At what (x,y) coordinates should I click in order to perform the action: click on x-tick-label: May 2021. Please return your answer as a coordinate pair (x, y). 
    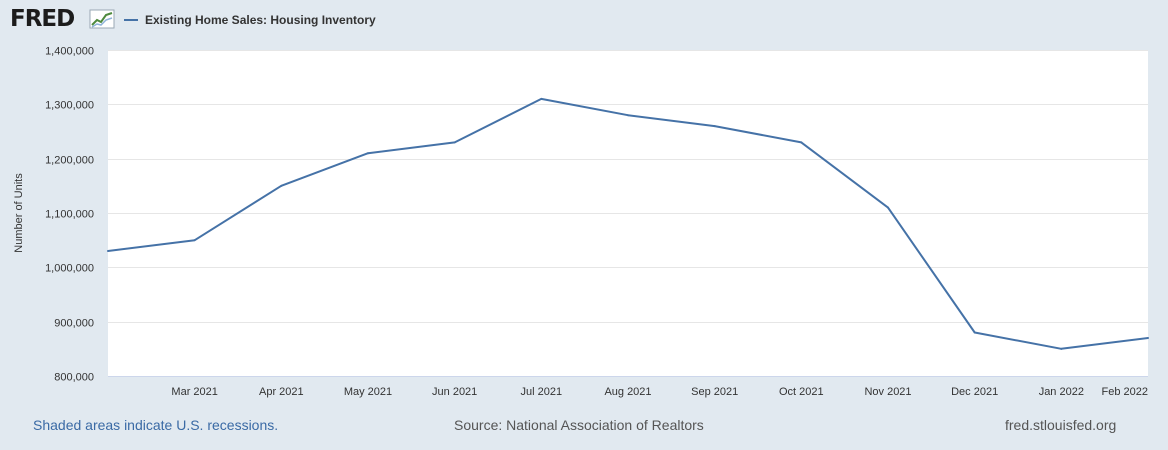
    Looking at the image, I should click on (368, 392).